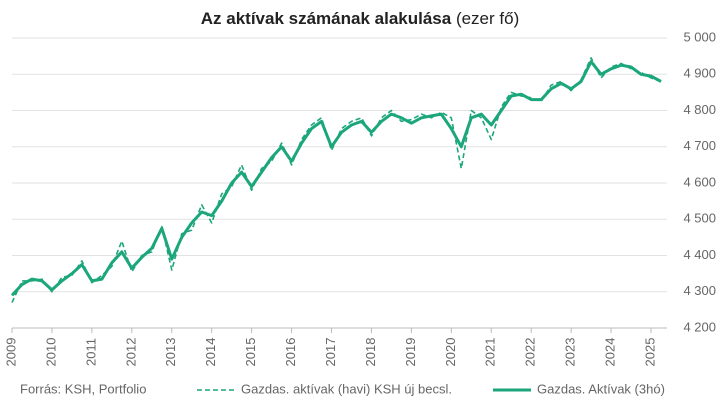  I want to click on y-tick-label: 5 000, so click(699, 36).